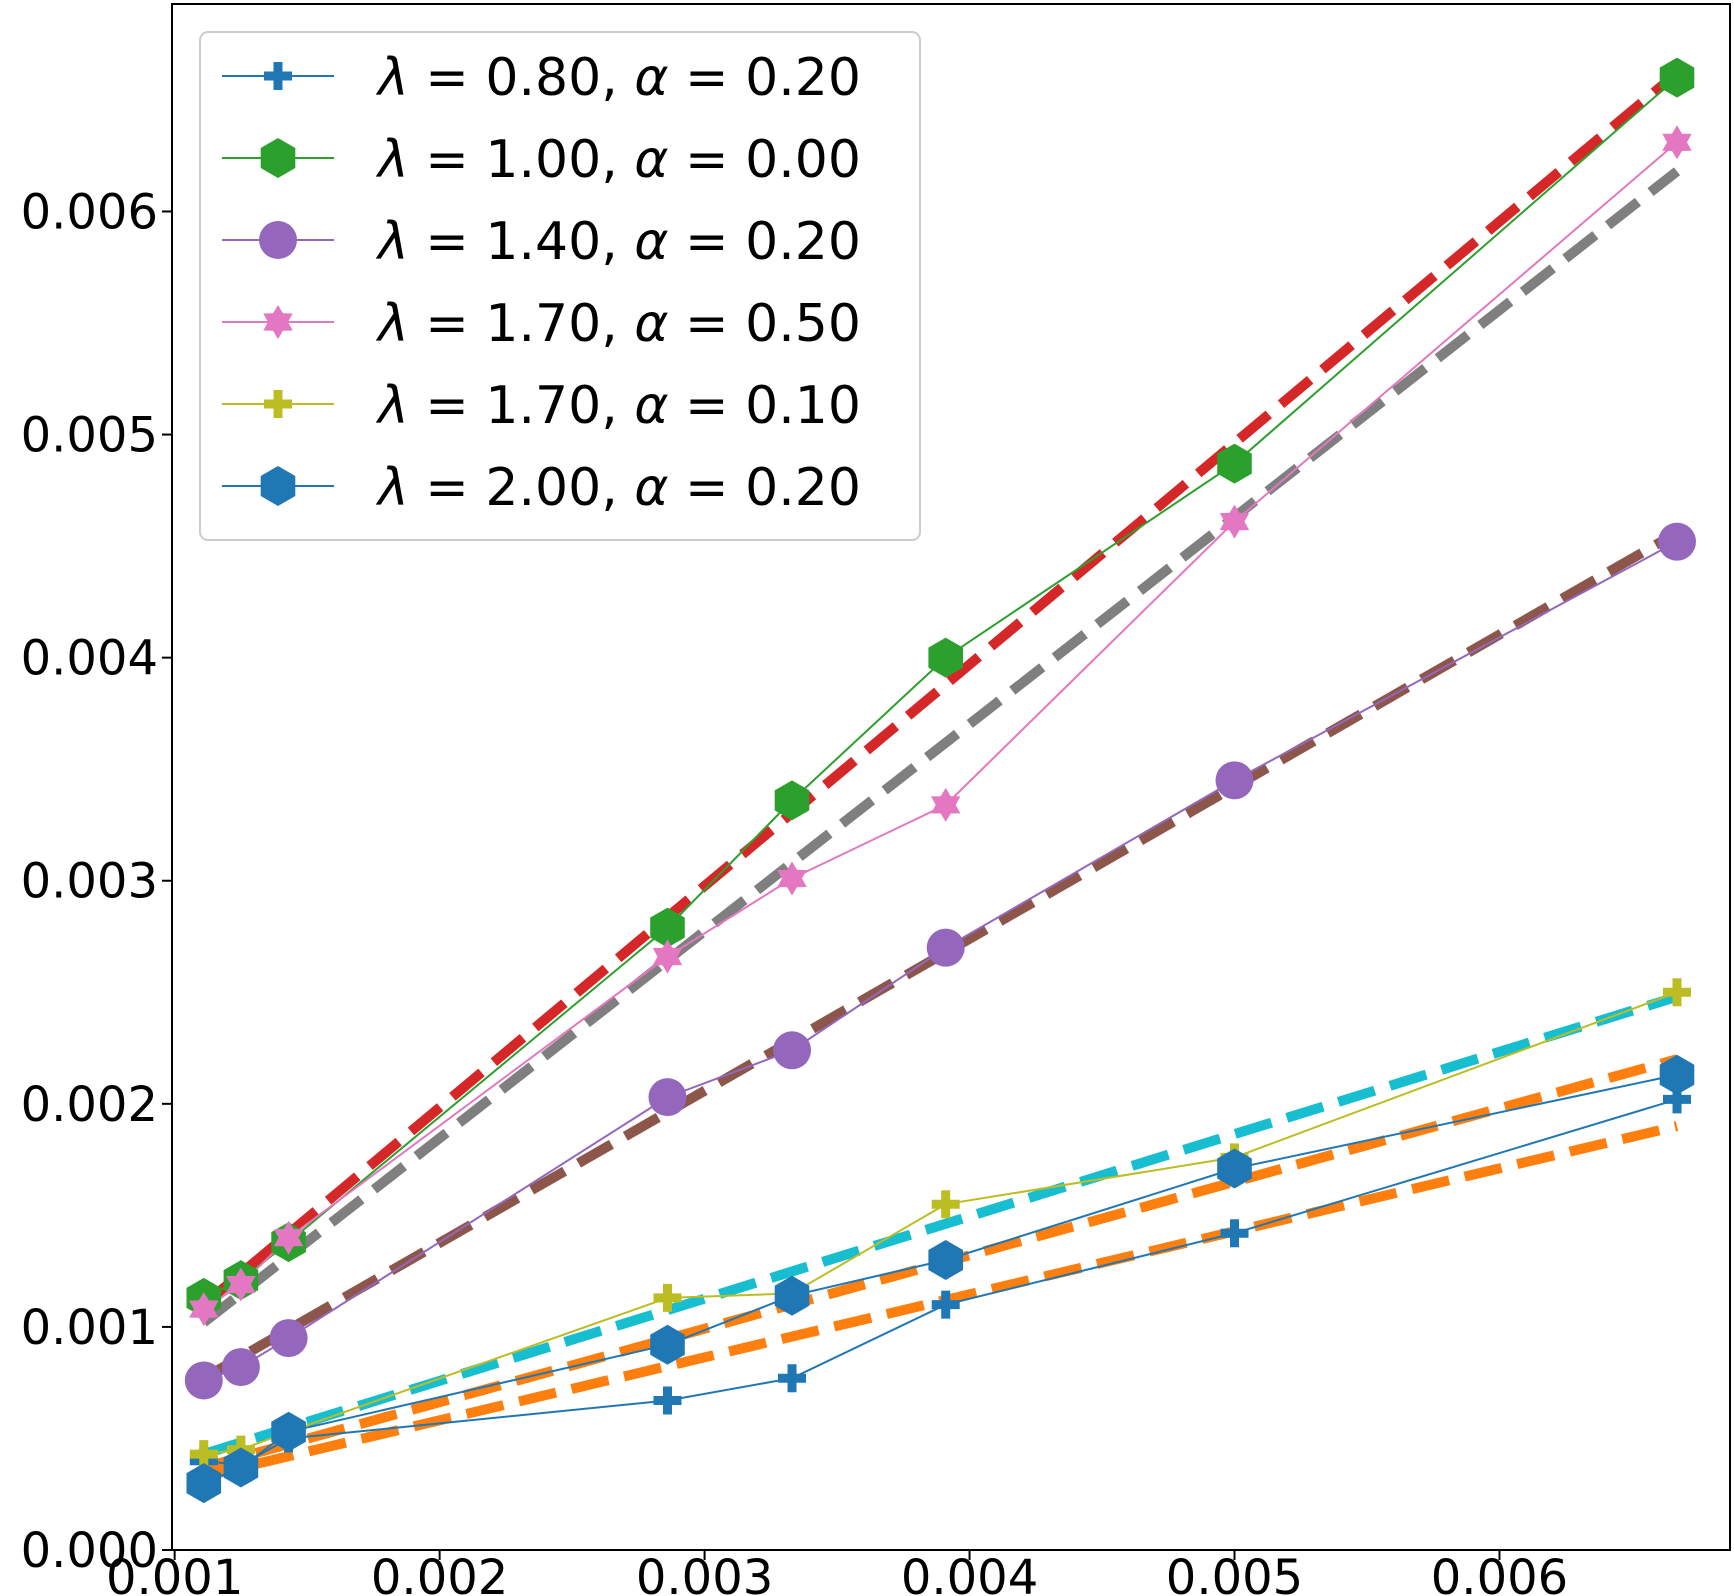 Image resolution: width=1734 pixels, height=1596 pixels. I want to click on data-point-s3-p1, so click(203, 1380).